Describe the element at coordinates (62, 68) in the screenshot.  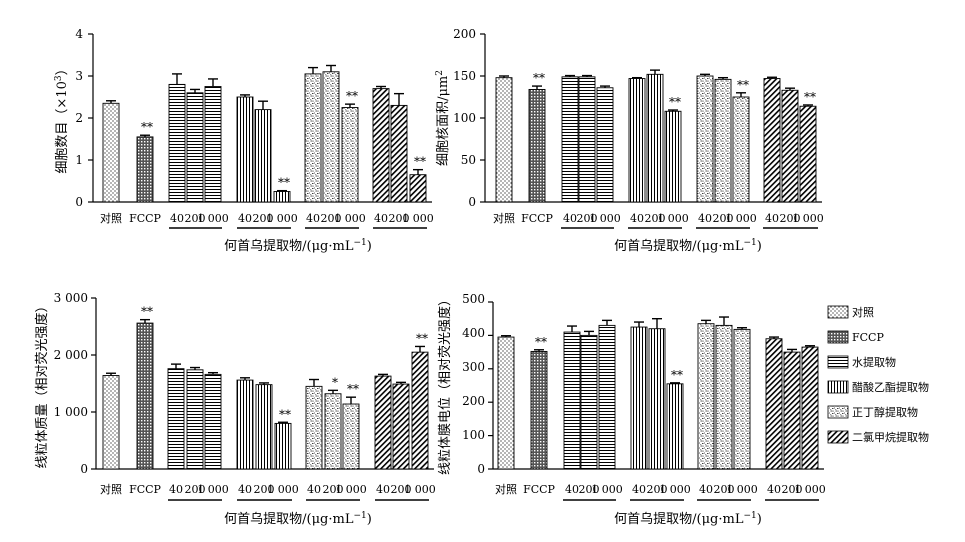
I see `y-label-end: ）` at that location.